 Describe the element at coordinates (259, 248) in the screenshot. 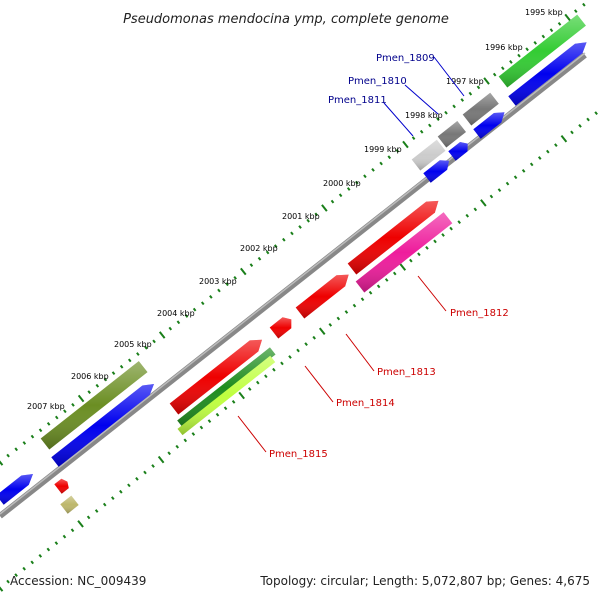

I see `tick-2002: 2002 kbp` at that location.